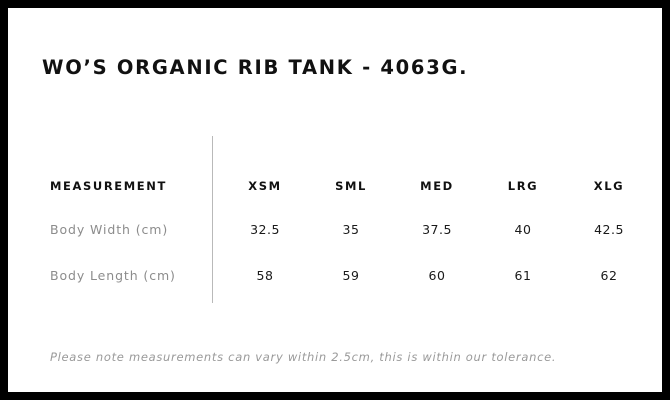 Image resolution: width=670 pixels, height=400 pixels. What do you see at coordinates (109, 229) in the screenshot?
I see `row-label-body-width: Body Width (cm)` at bounding box center [109, 229].